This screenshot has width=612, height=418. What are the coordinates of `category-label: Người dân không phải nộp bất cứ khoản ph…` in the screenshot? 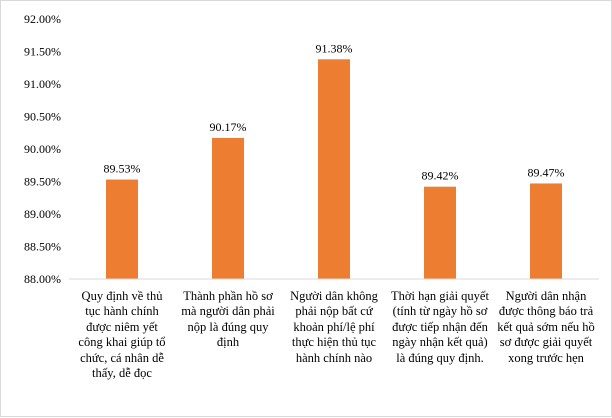 It's located at (334, 327).